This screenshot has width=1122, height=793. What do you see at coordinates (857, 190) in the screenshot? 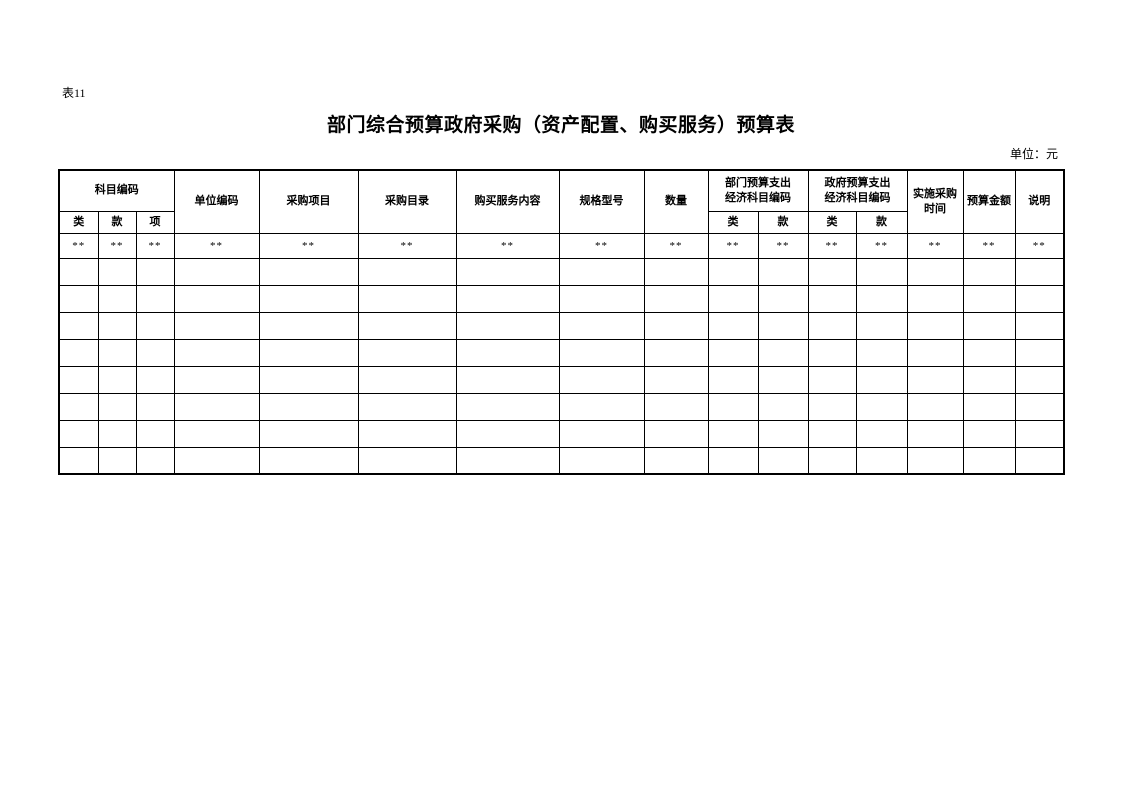
I see `col-header-gov-budget-code: 政府预算支出 经济科目编码` at bounding box center [857, 190].